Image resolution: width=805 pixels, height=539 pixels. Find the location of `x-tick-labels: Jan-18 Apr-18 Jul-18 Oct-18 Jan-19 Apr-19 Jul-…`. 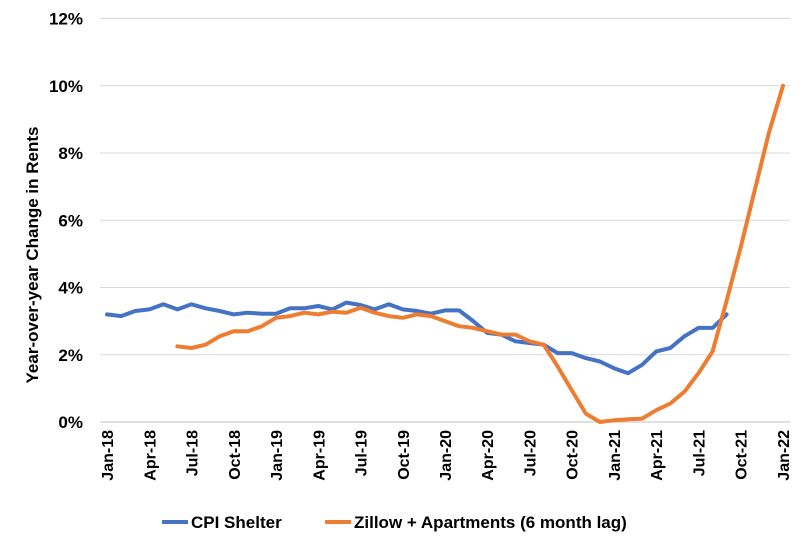

x-tick-labels: Jan-18 Apr-18 Jul-18 Oct-18 Jan-19 Apr-19 Jul-… is located at coordinates (446, 455).